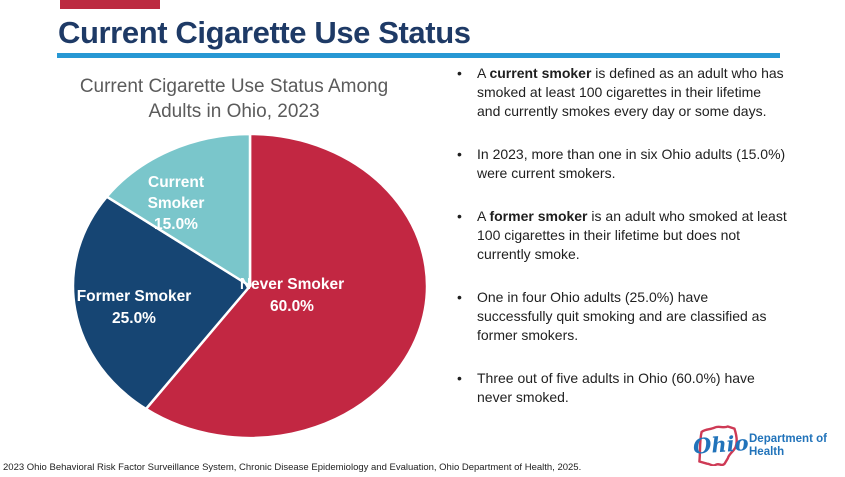  I want to click on odh-logo: Ohio Department of Health, so click(762, 446).